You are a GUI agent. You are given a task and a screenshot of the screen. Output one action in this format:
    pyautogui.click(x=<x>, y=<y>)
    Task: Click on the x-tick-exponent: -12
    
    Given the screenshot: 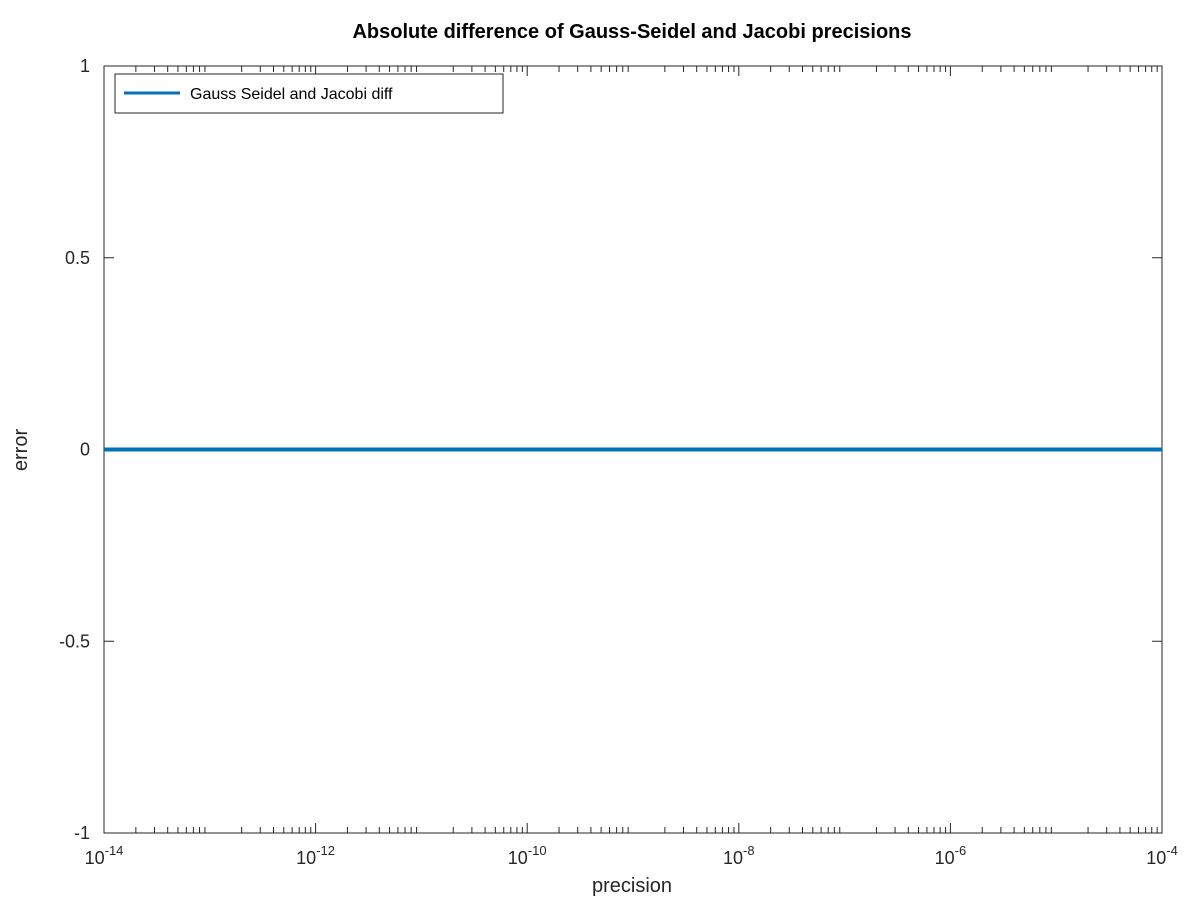 What is the action you would take?
    pyautogui.click(x=325, y=850)
    